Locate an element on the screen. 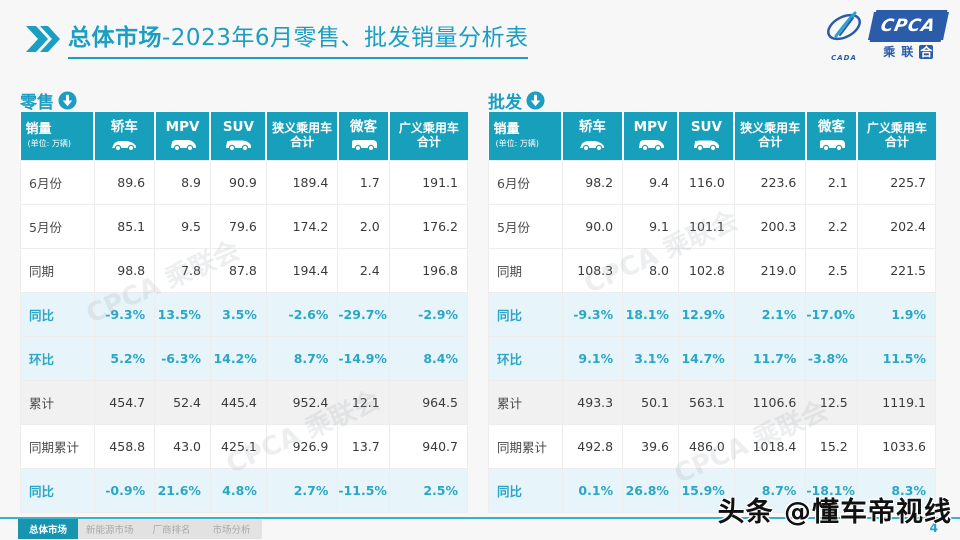 The width and height of the screenshot is (960, 540). table-row: 同期累计 492.8 39.6 486.0 1018.4 15.2 1033.6 is located at coordinates (712, 446).